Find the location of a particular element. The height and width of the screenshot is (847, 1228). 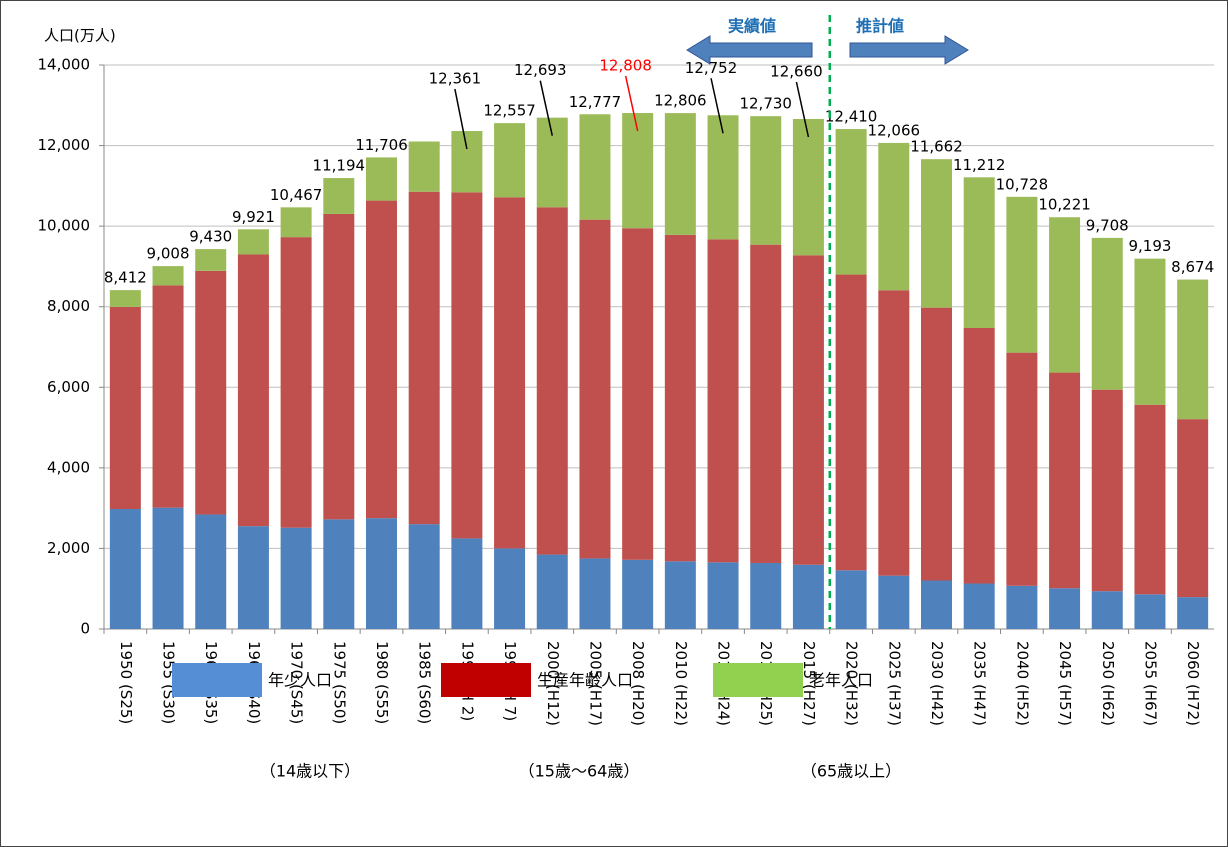

total-label: 12,410 is located at coordinates (851, 117).